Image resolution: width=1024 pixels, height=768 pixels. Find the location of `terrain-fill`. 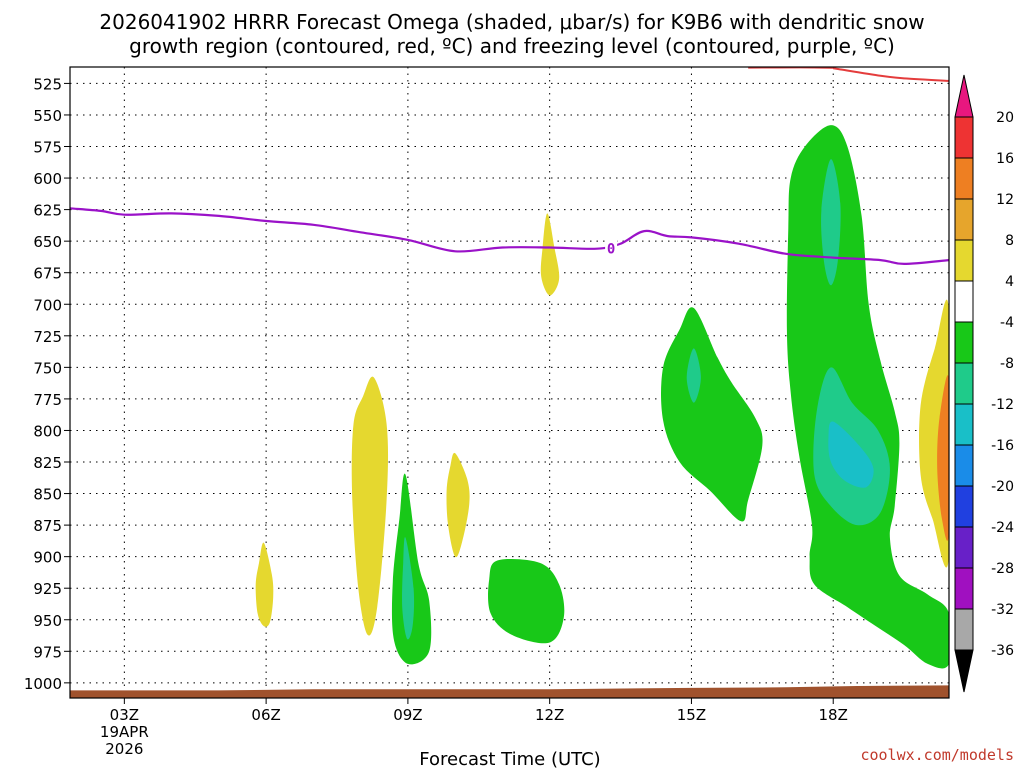

terrain-fill is located at coordinates (509, 691).